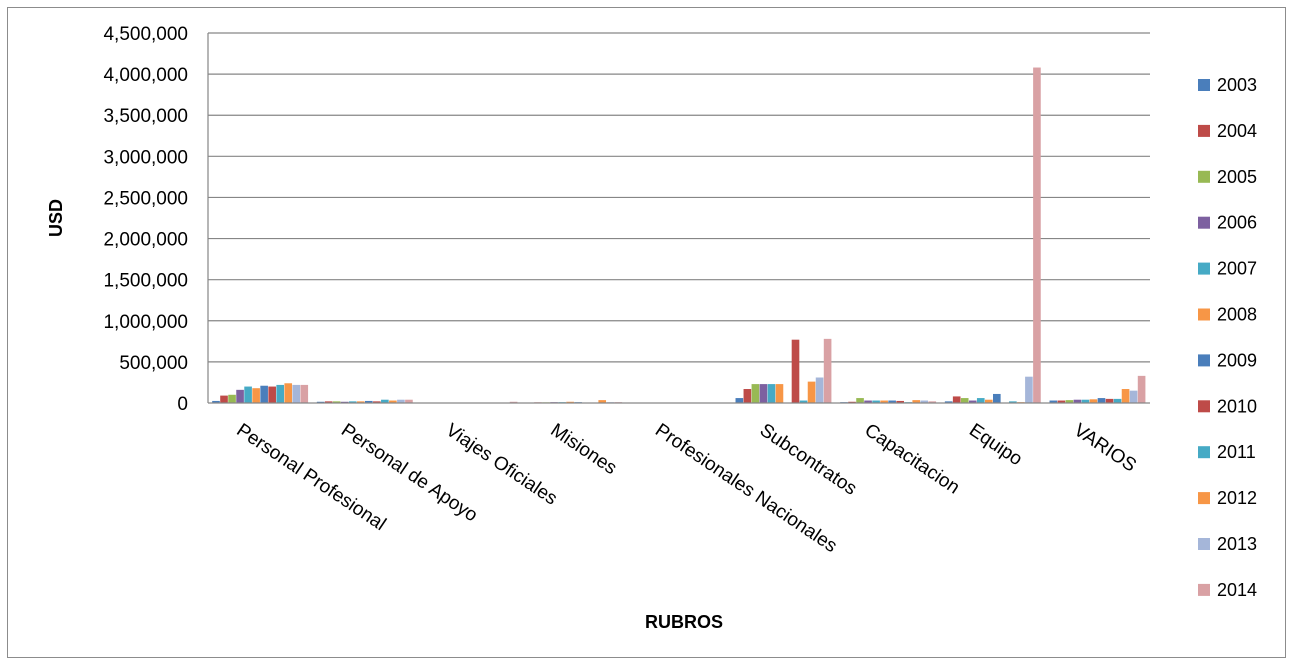 The height and width of the screenshot is (666, 1293). What do you see at coordinates (1237, 590) in the screenshot?
I see `legend-label: 2014` at bounding box center [1237, 590].